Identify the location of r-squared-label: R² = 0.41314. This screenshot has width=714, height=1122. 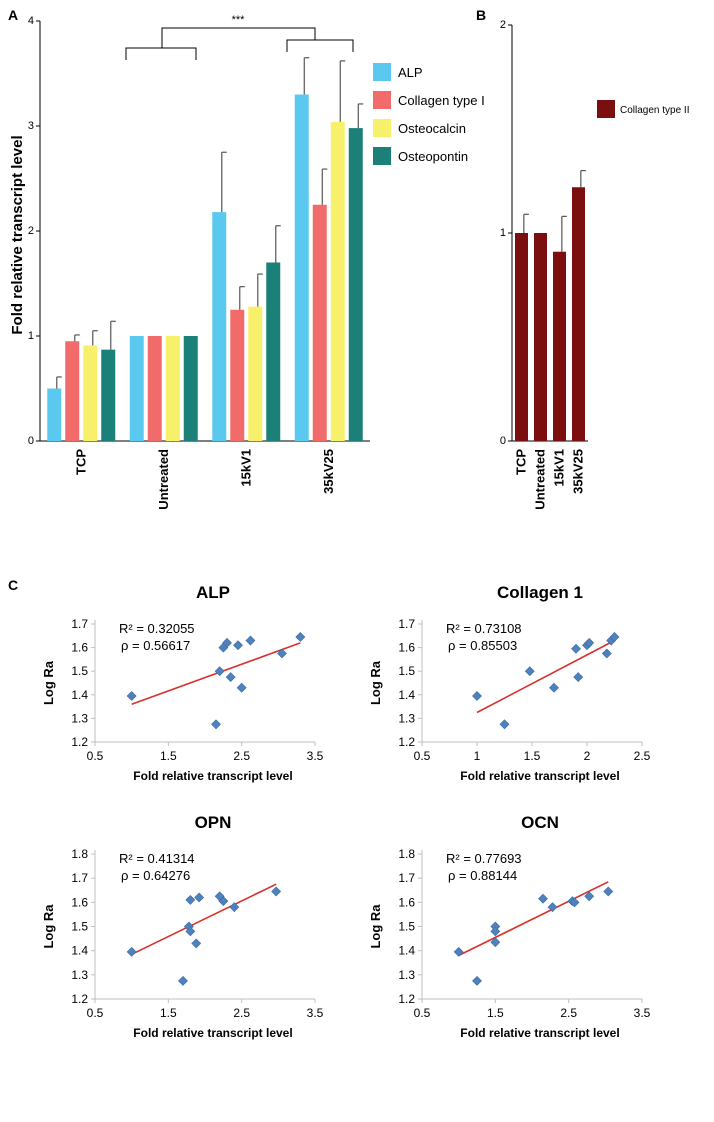
(157, 858).